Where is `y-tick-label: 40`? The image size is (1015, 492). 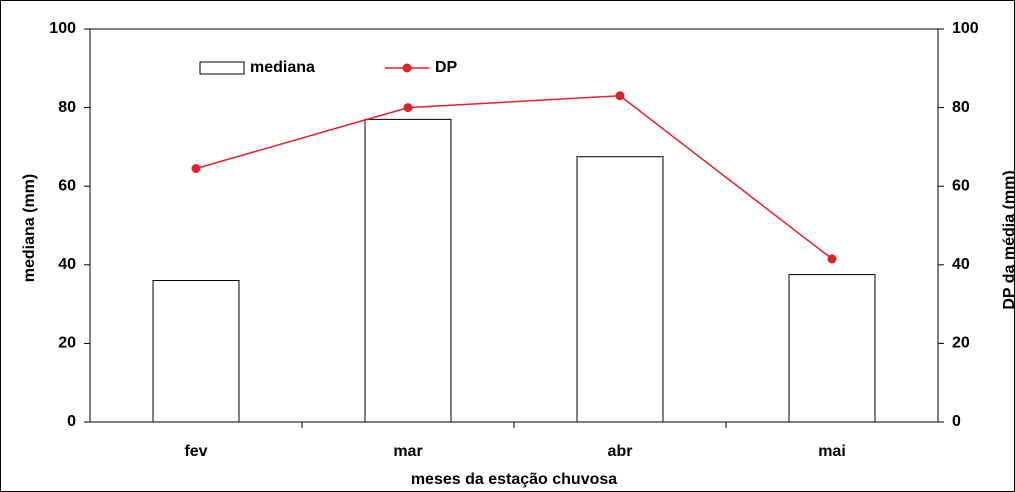
y-tick-label: 40 is located at coordinates (67, 264).